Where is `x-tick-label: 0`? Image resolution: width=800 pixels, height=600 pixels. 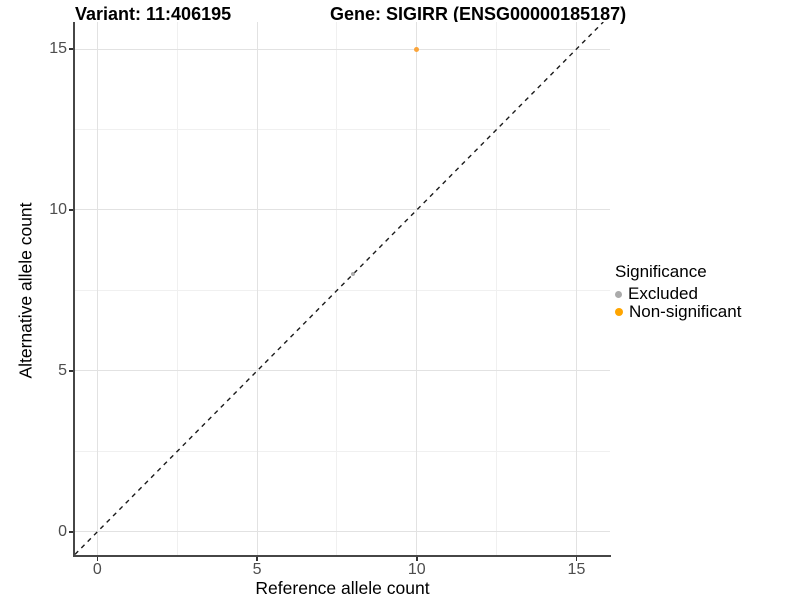
x-tick-label: 0 is located at coordinates (97, 569).